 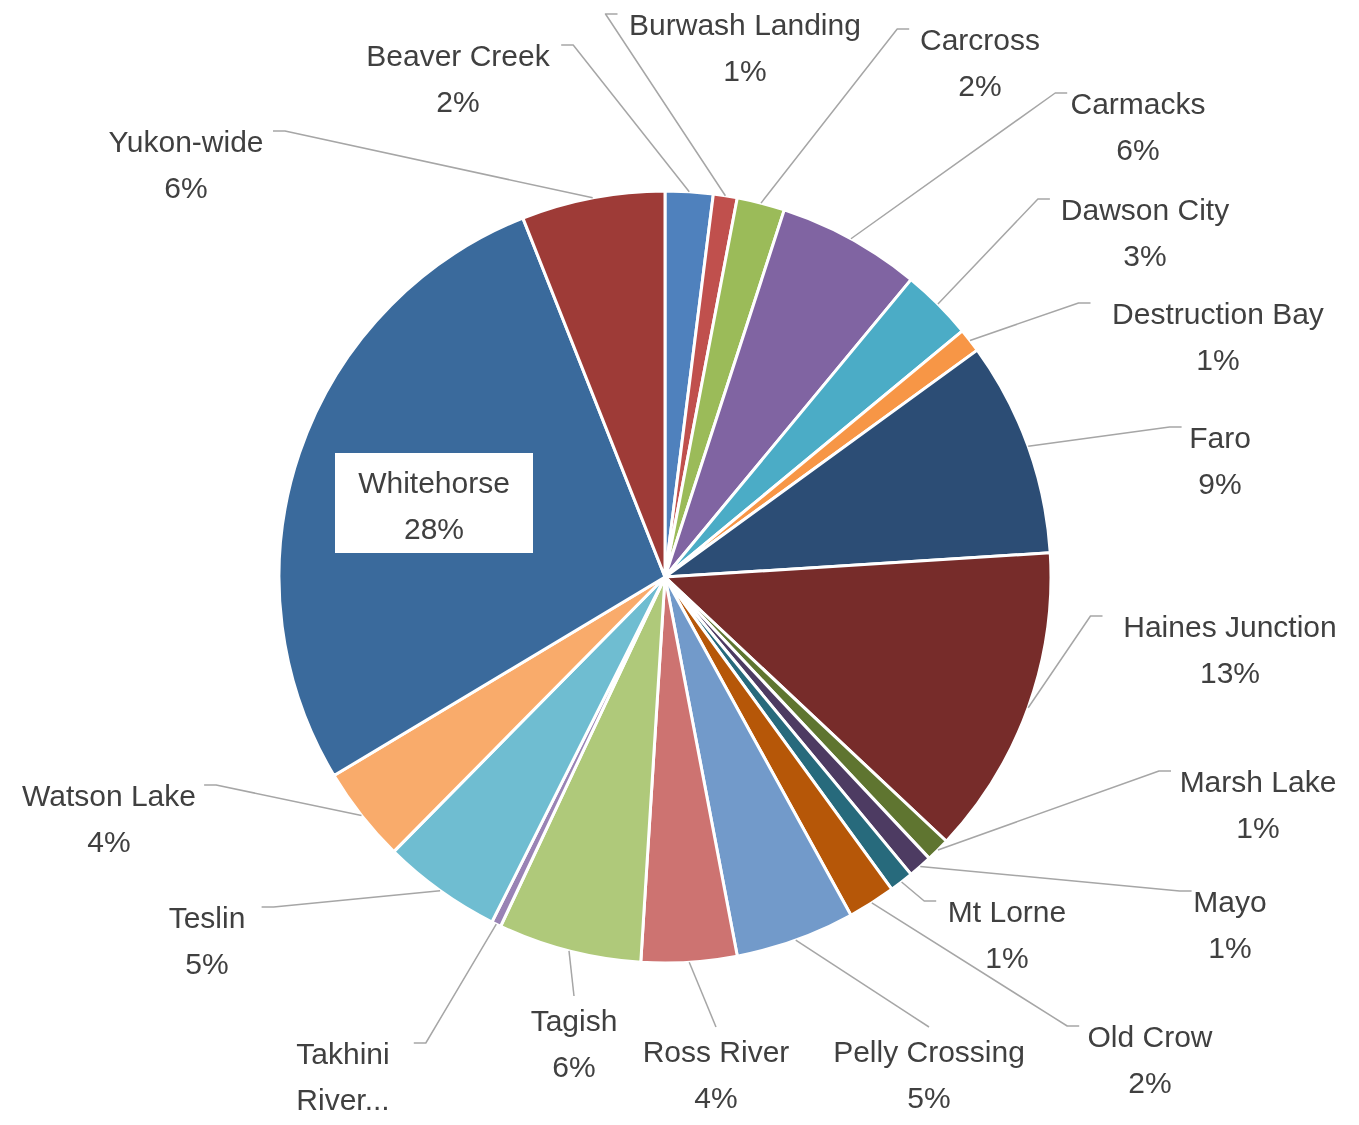 What do you see at coordinates (980, 39) in the screenshot?
I see `slice-label: Carcross` at bounding box center [980, 39].